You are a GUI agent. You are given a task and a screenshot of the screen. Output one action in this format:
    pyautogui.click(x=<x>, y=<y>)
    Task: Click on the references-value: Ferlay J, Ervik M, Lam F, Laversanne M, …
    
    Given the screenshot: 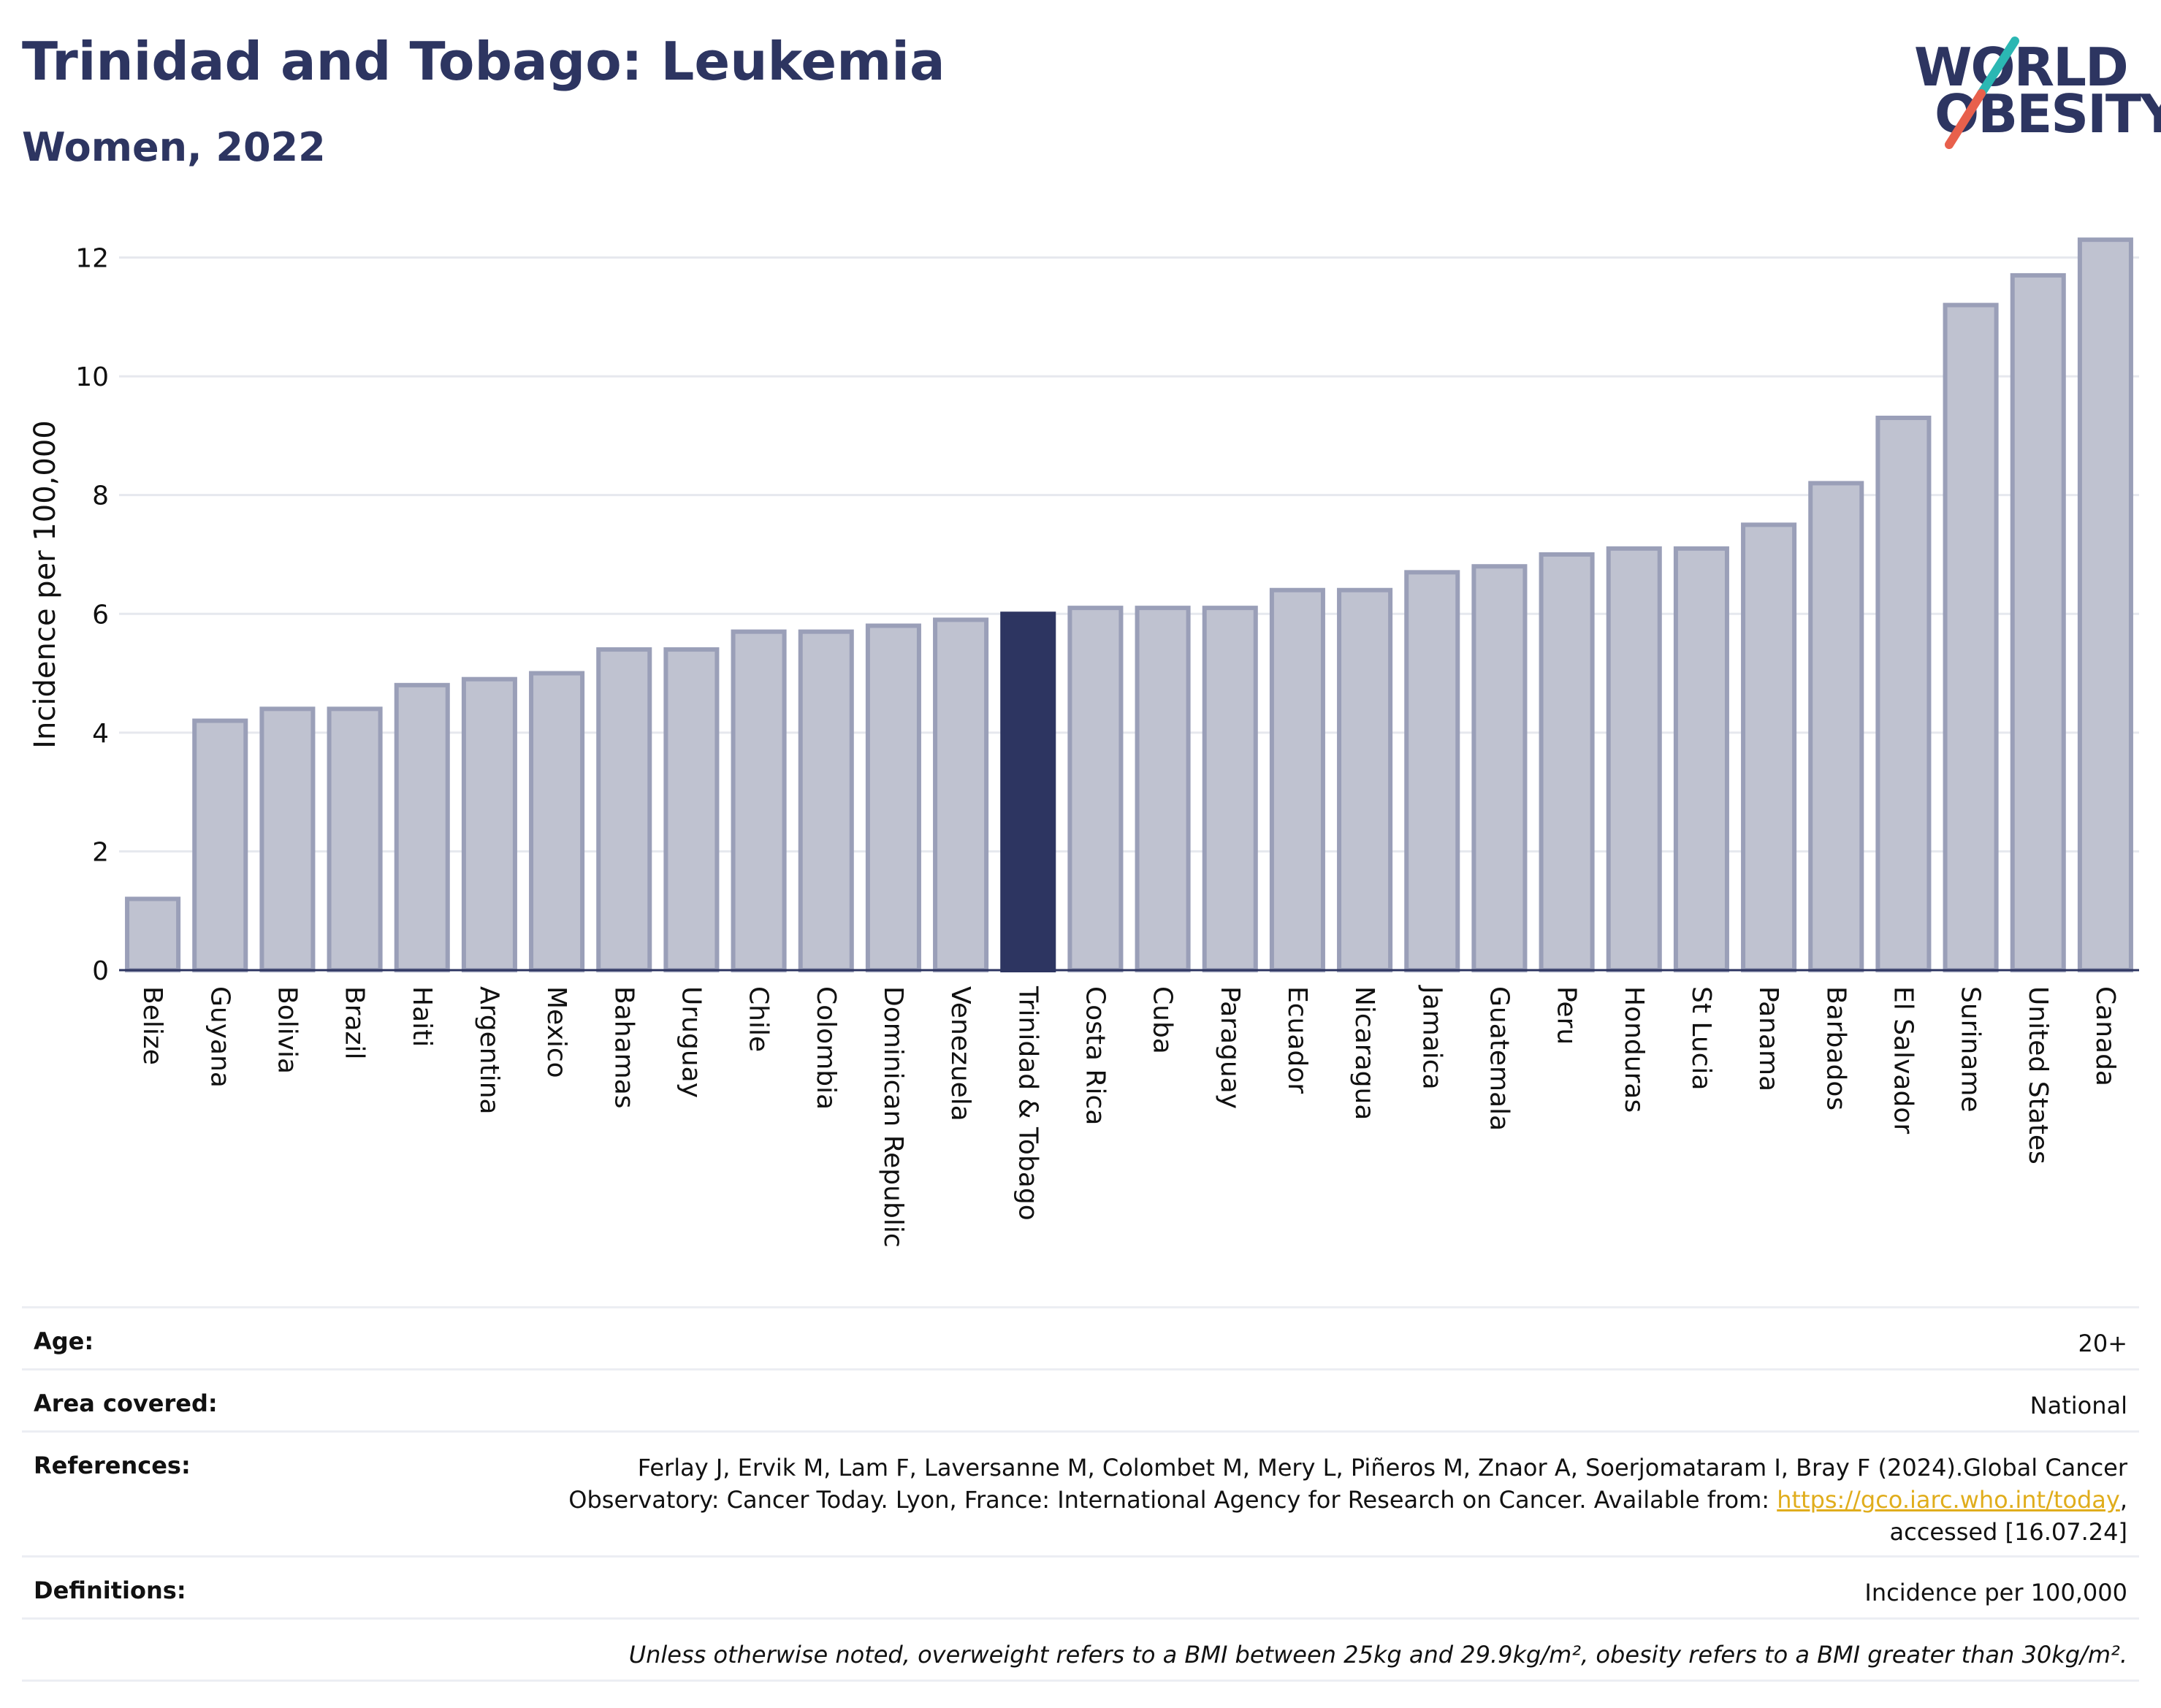 What is the action you would take?
    pyautogui.click(x=1348, y=1500)
    